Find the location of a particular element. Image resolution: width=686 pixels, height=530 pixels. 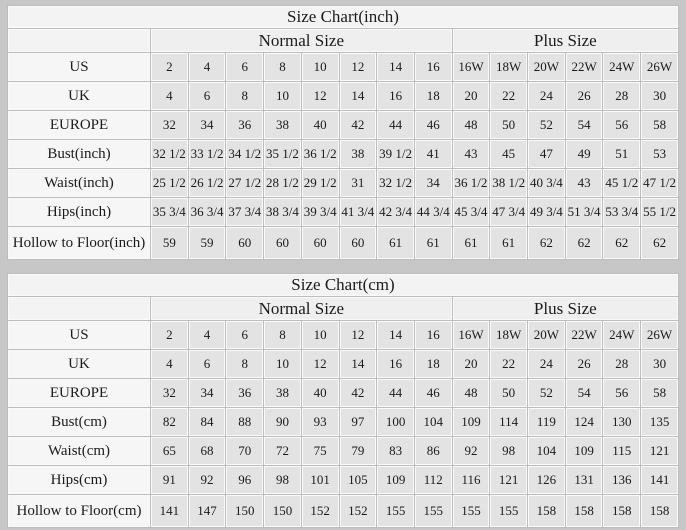

size-cell: 38 1/2 is located at coordinates (509, 183).